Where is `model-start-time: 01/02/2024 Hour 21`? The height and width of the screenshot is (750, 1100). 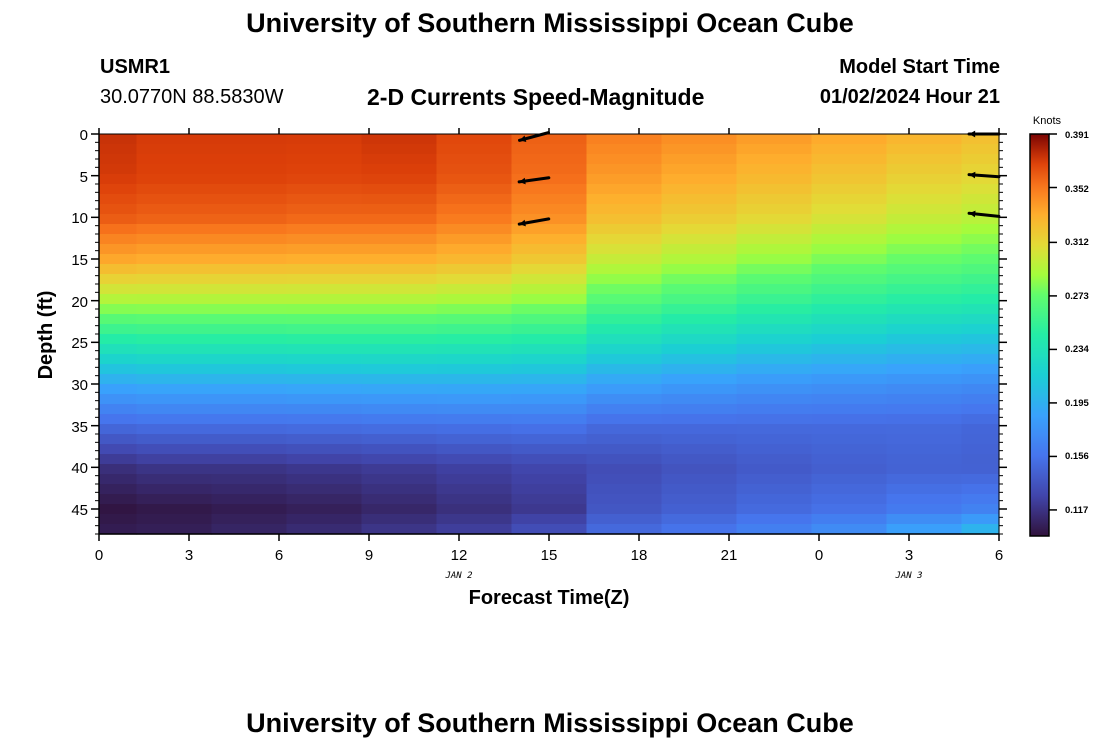
model-start-time: 01/02/2024 Hour 21 is located at coordinates (909, 97).